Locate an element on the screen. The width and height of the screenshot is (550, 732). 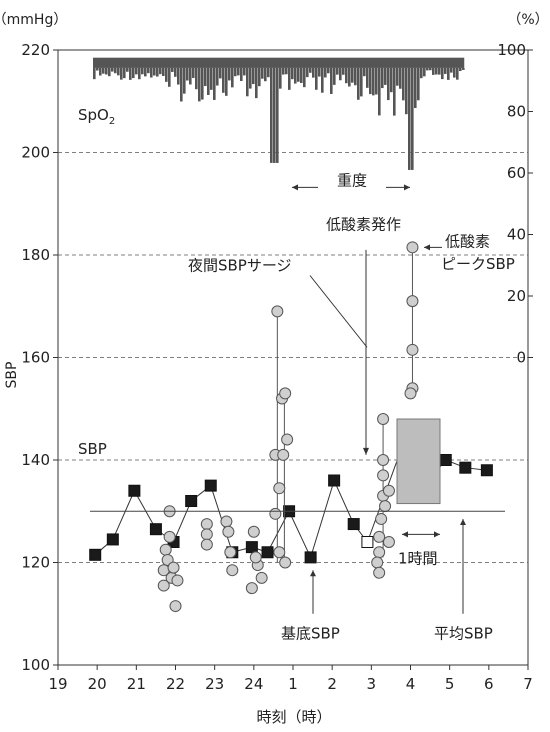
mean-sbp-arrow-head is located at coordinates (463, 521).